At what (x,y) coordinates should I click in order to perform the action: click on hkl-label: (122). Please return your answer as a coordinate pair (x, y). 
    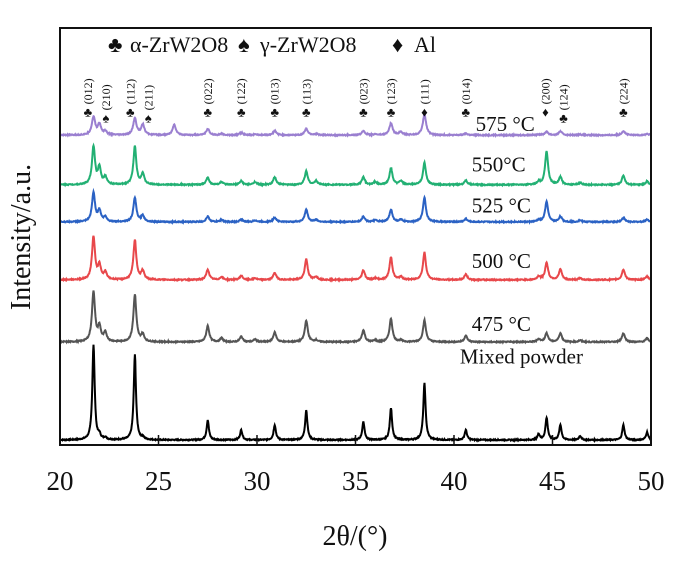
    Looking at the image, I should click on (241, 91).